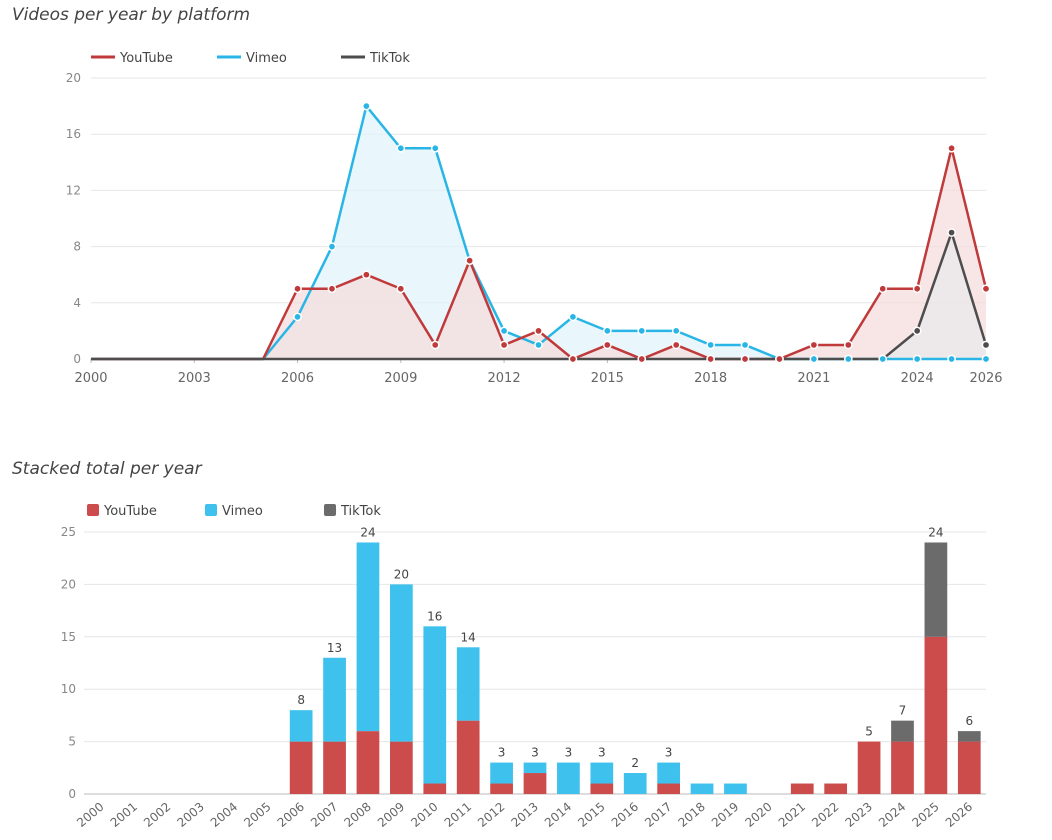 Image resolution: width=1052 pixels, height=840 pixels. I want to click on bar-total-label: 2, so click(635, 763).